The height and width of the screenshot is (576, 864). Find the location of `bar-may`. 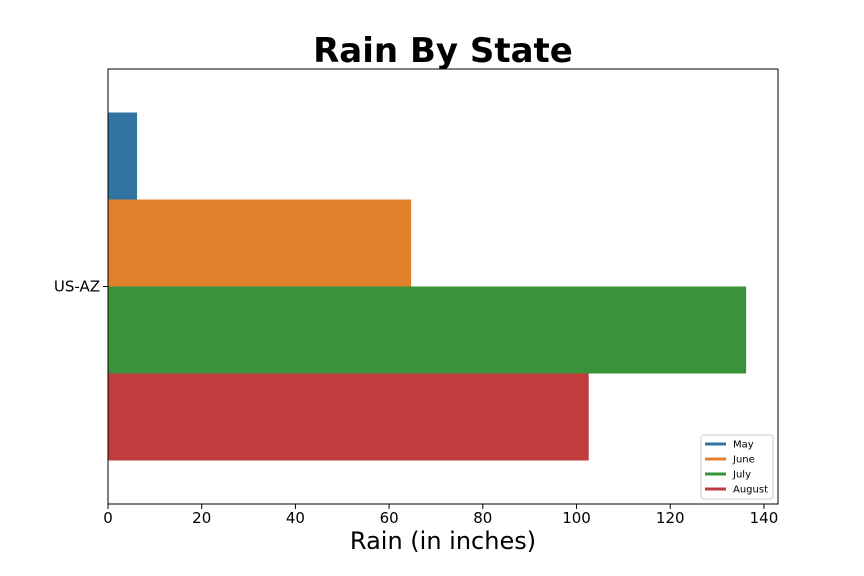

bar-may is located at coordinates (123, 156).